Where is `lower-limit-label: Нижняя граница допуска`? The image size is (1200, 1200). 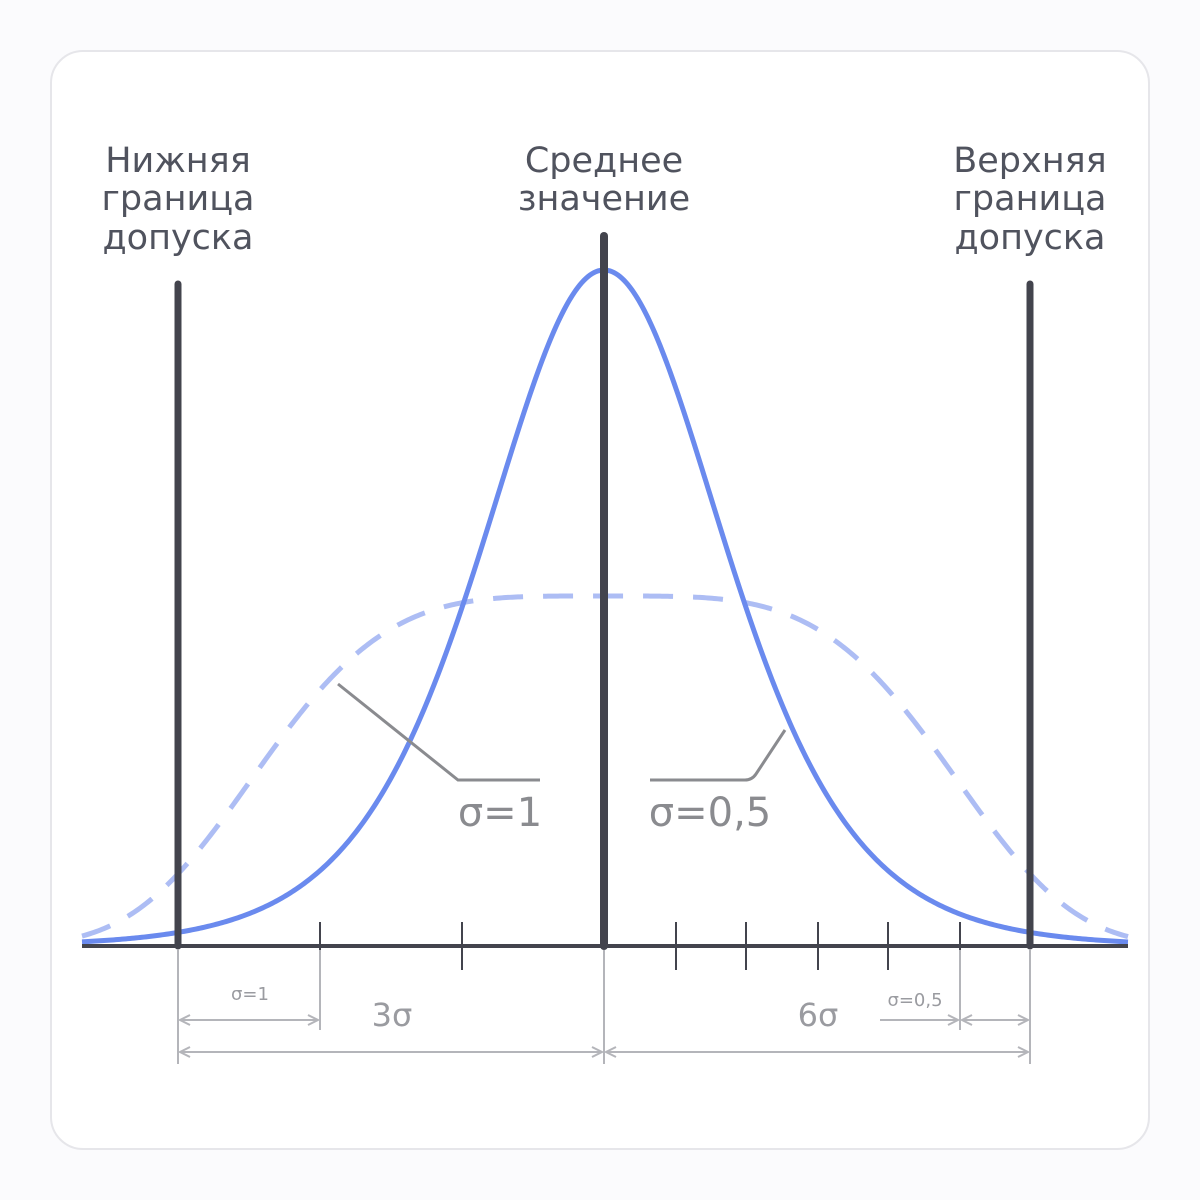
lower-limit-label: Нижняя граница допуска is located at coordinates (178, 199).